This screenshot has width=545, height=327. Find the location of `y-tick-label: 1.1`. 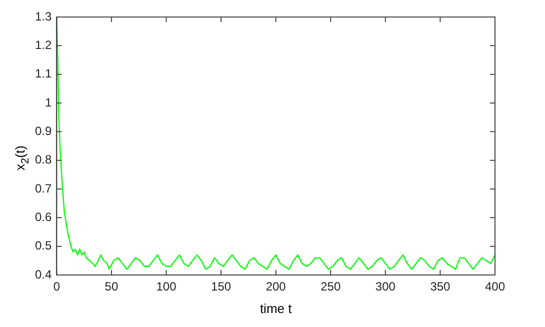

y-tick-label: 1.1 is located at coordinates (43, 73).